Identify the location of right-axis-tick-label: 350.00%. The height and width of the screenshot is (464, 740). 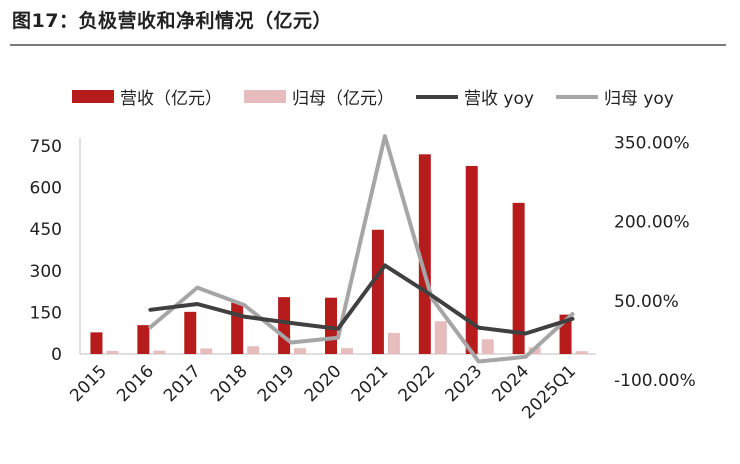
(652, 143).